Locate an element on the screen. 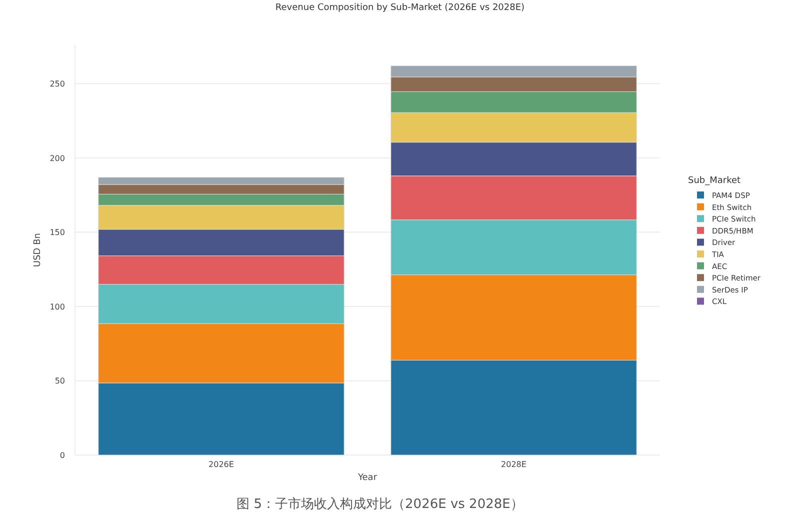 The height and width of the screenshot is (519, 800). x-tick-label: 2026E is located at coordinates (221, 464).